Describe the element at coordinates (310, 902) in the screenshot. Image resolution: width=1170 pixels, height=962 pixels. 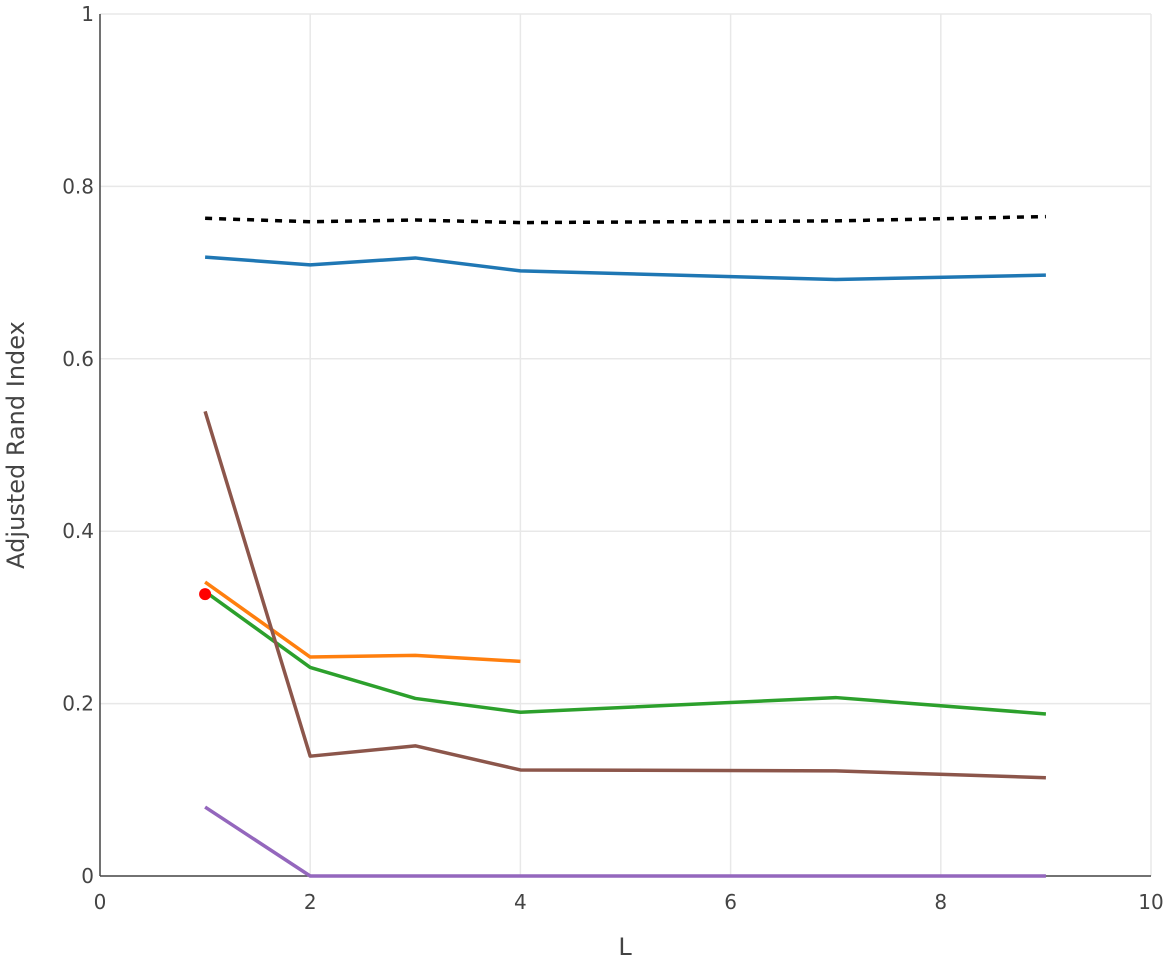
I see `x-tick-label: 2` at that location.